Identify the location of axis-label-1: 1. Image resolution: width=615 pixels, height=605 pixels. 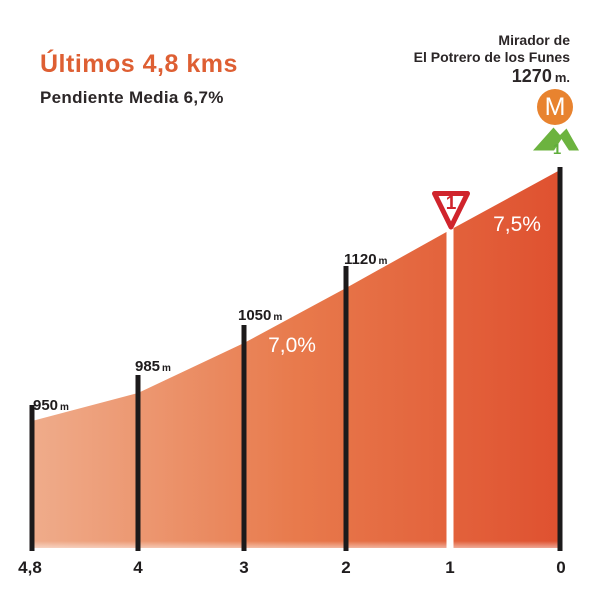
(450, 567).